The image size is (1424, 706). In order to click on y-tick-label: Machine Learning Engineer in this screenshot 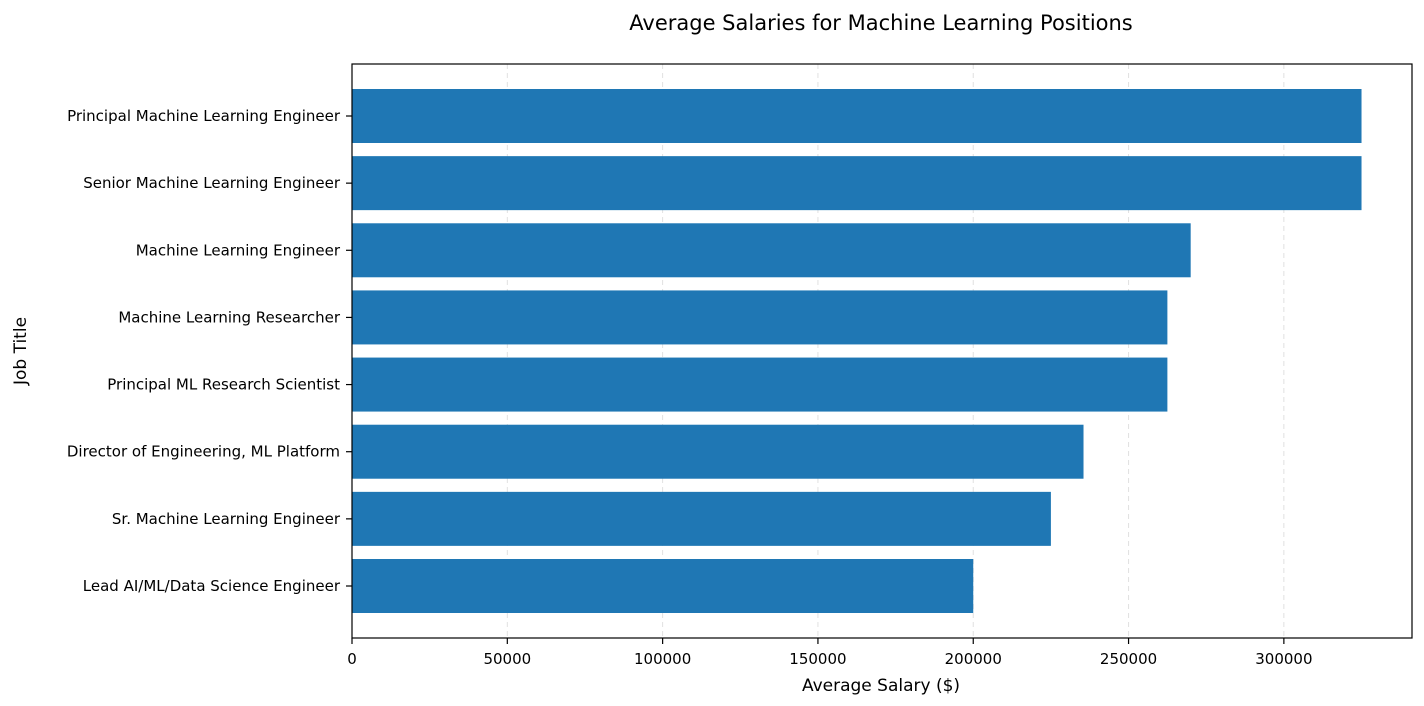, I will do `click(238, 250)`.